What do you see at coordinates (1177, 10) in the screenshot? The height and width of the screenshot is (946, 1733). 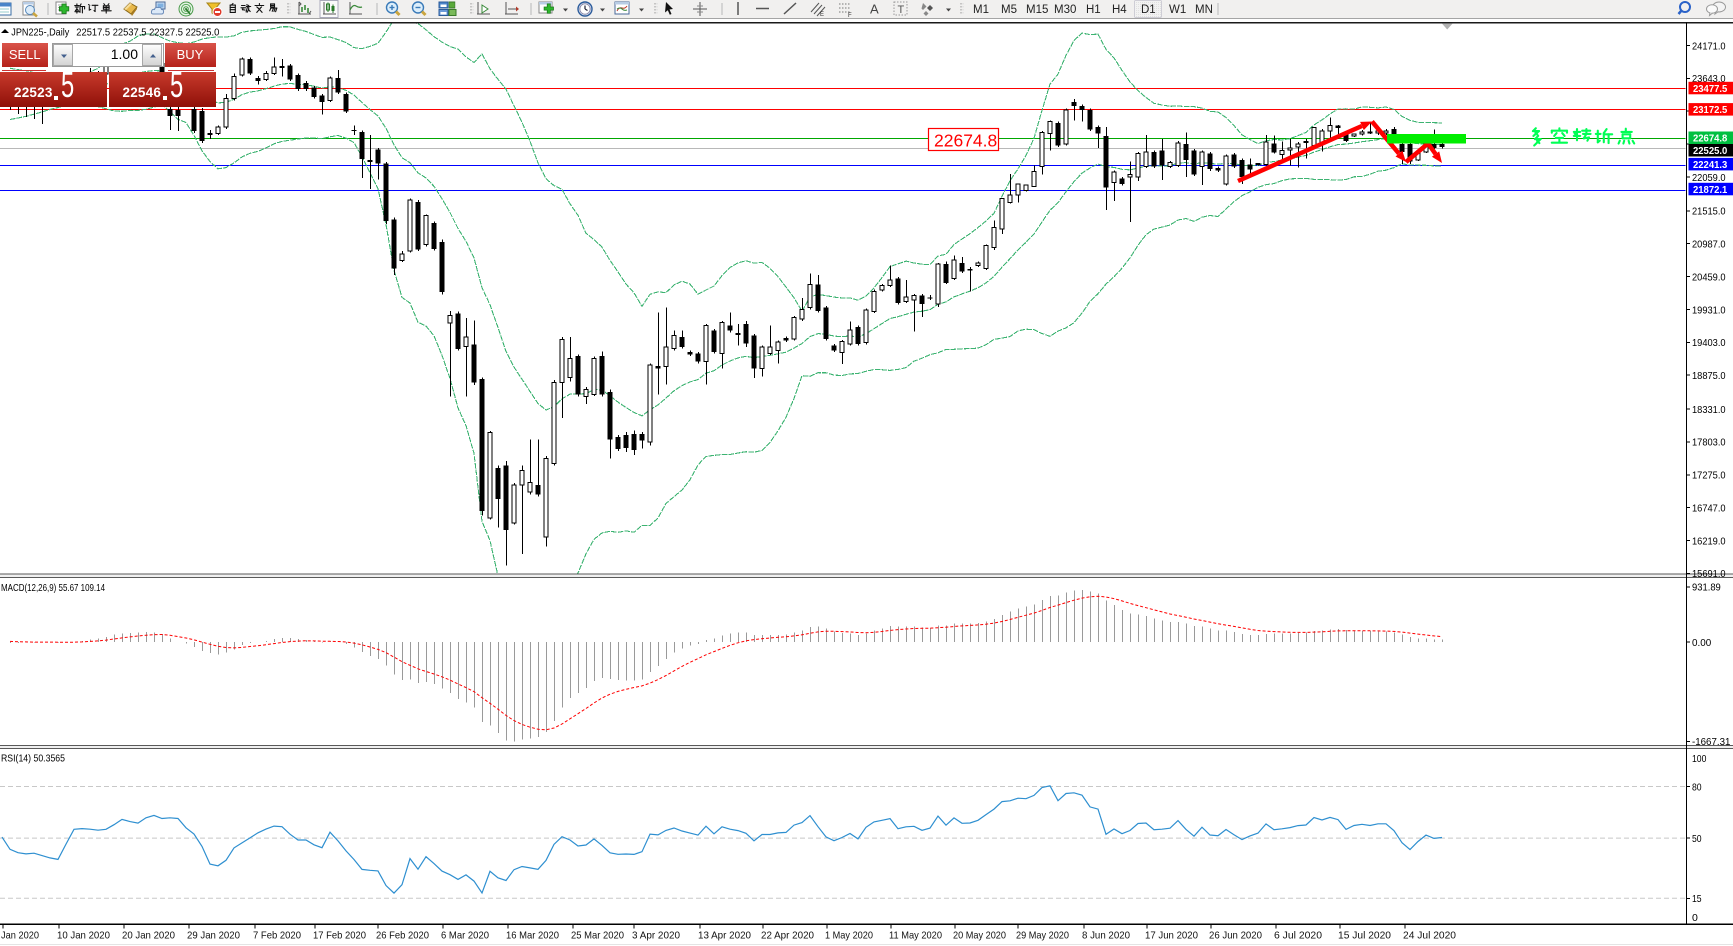 I see `svg-text: W1` at bounding box center [1177, 10].